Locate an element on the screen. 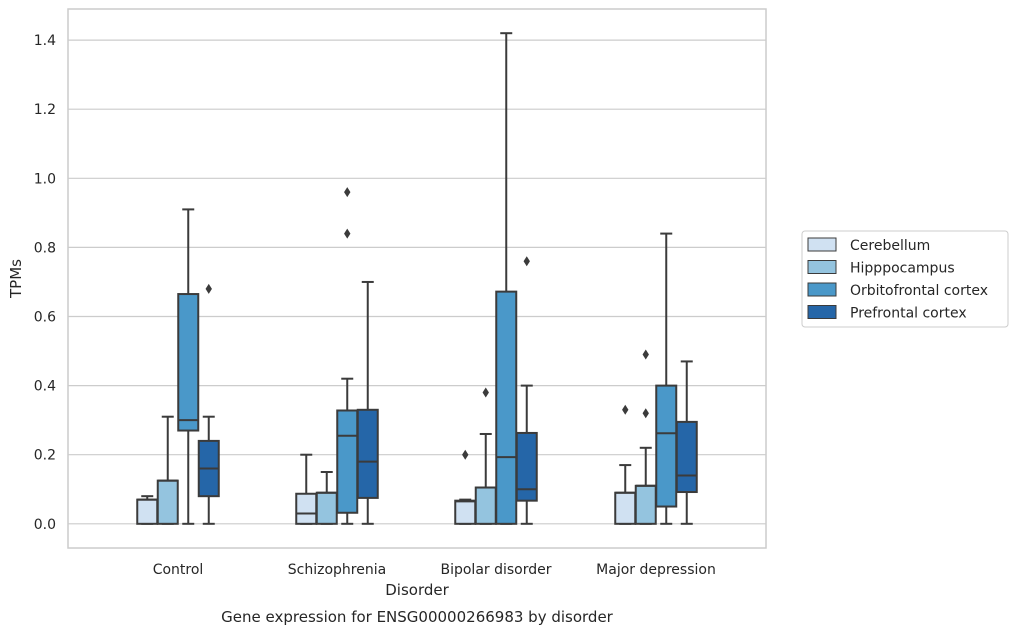 This screenshot has width=1018, height=634. x-tick-label: Control is located at coordinates (178, 570).